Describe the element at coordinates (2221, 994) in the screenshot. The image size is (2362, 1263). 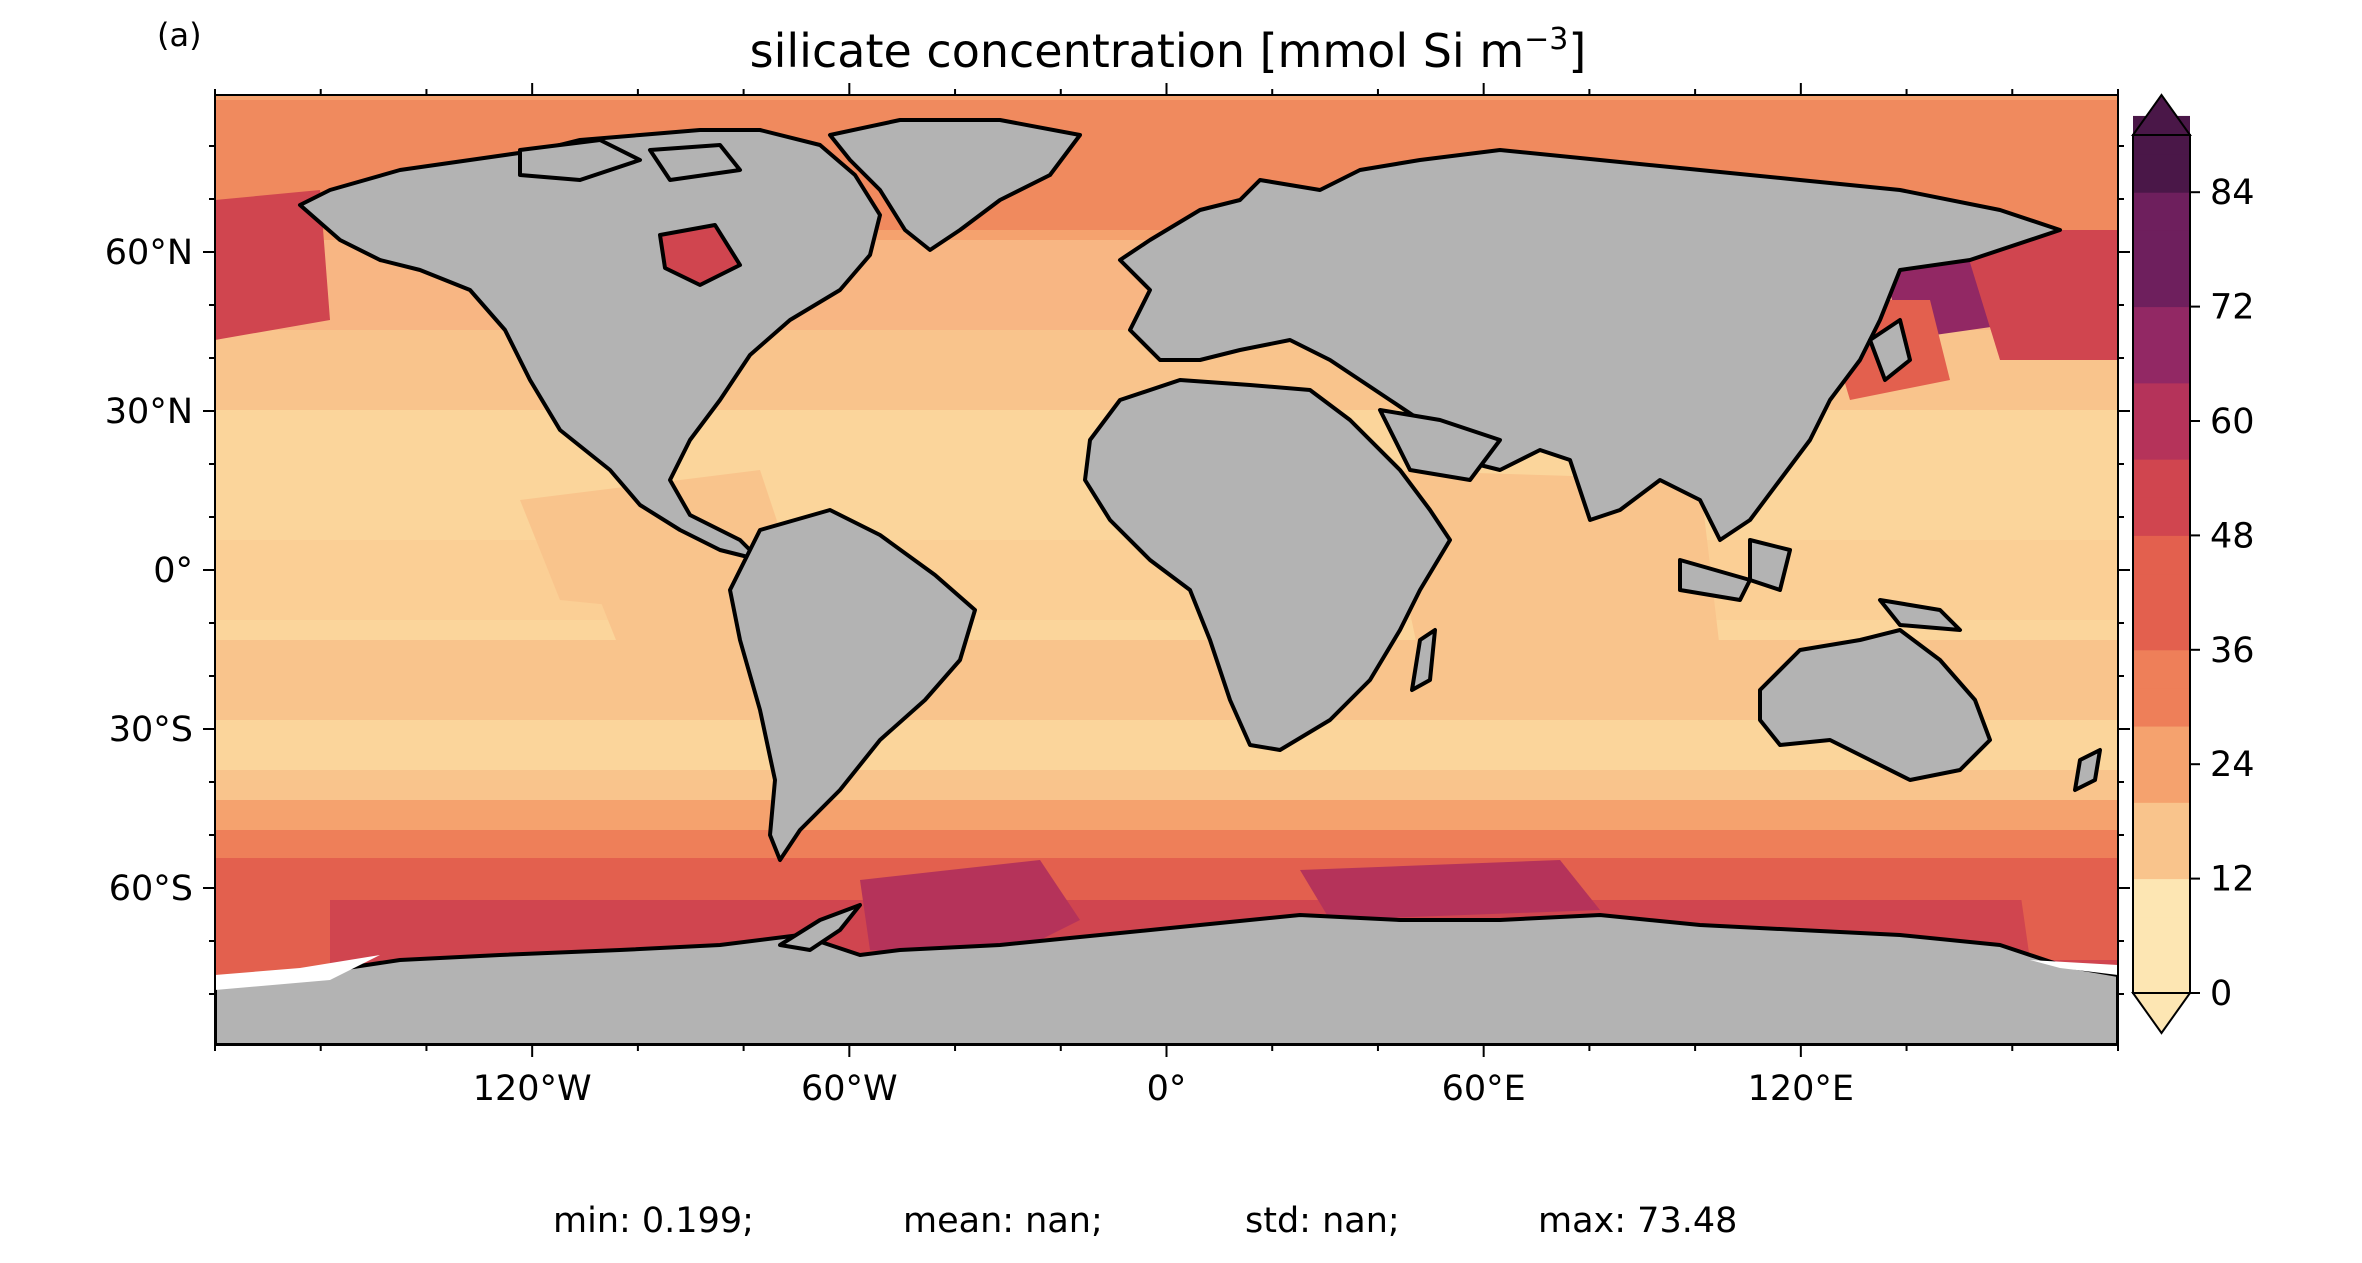
I see `colorbar-tick-label: 0` at that location.